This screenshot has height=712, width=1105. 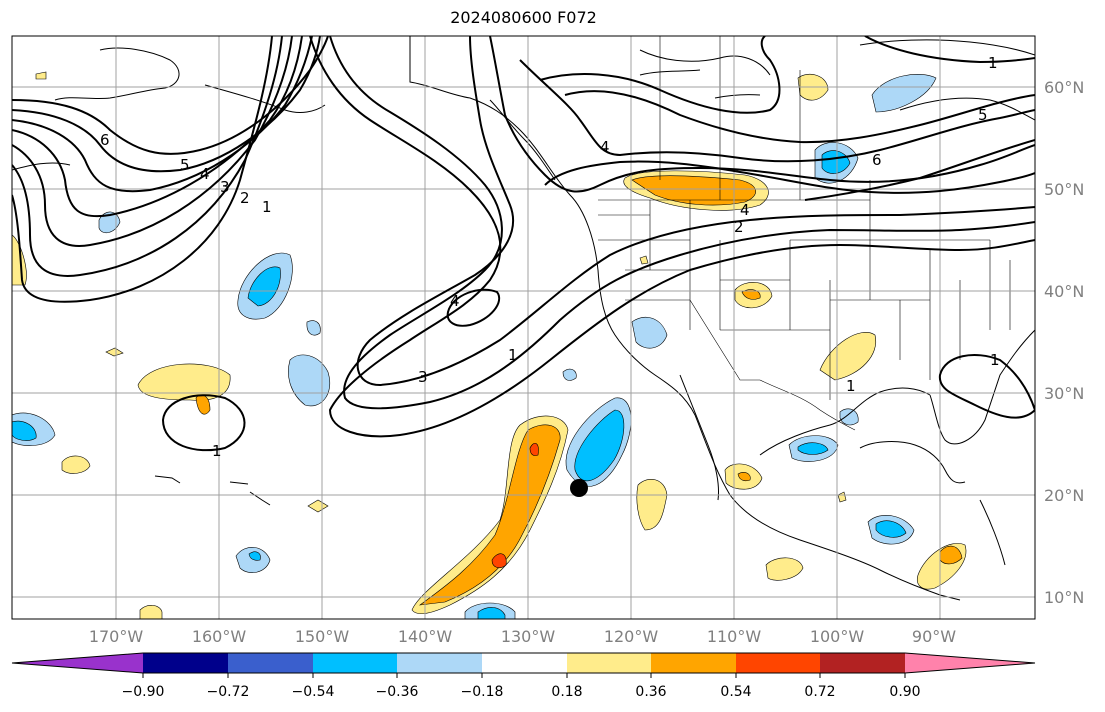 I want to click on lon-label: 120°W, so click(x=631, y=636).